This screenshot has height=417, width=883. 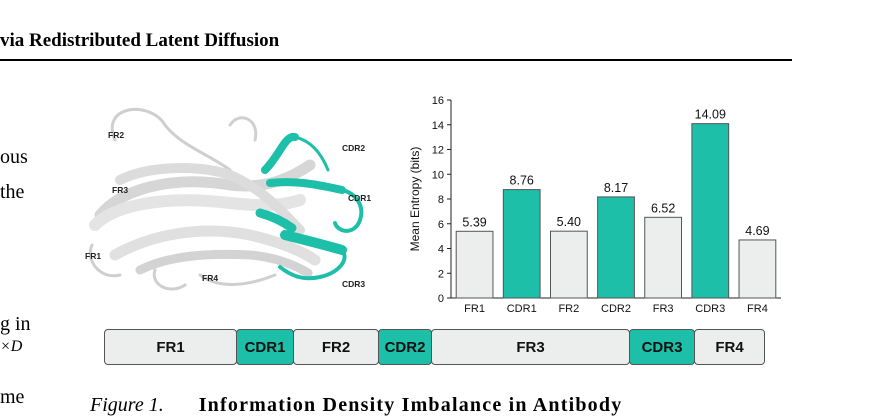 What do you see at coordinates (405, 347) in the screenshot?
I see `sequence-segment-cdr2: CDR2` at bounding box center [405, 347].